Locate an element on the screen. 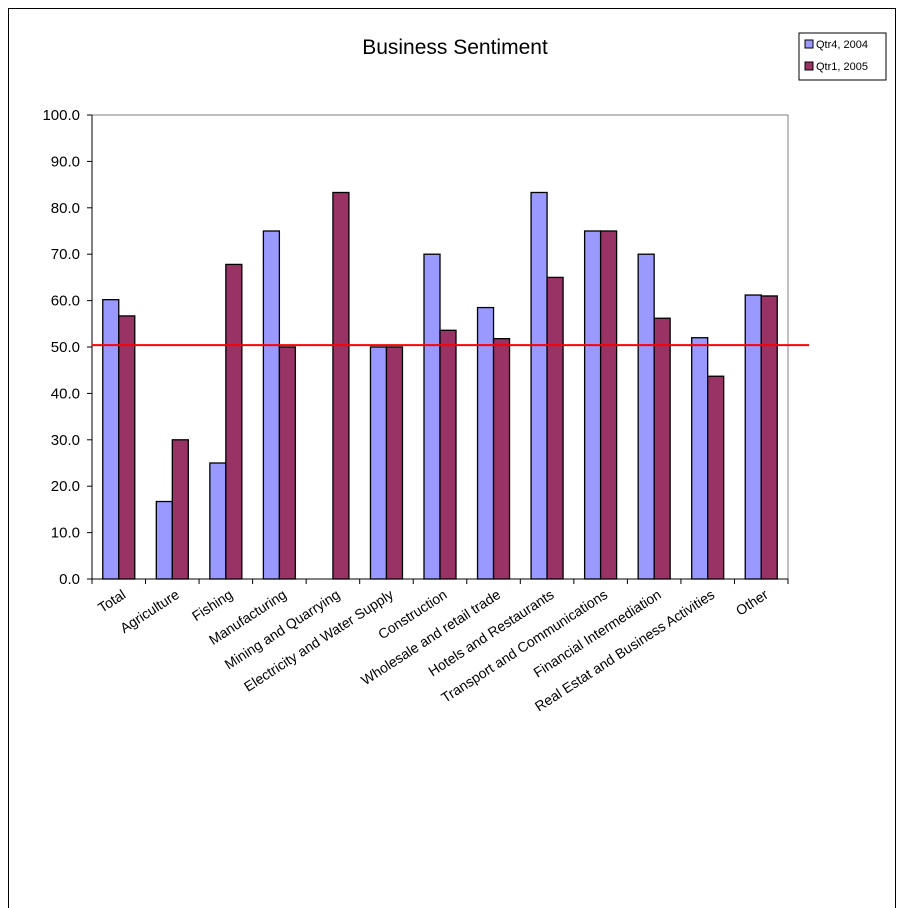 Image resolution: width=899 pixels, height=908 pixels. legend-label-qtr1-2005: Qtr1, 2005 is located at coordinates (842, 67).